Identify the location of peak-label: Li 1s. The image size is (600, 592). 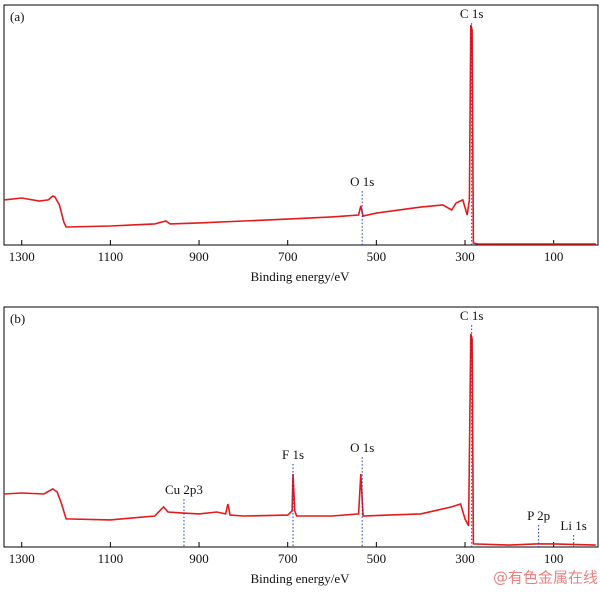
(573, 525).